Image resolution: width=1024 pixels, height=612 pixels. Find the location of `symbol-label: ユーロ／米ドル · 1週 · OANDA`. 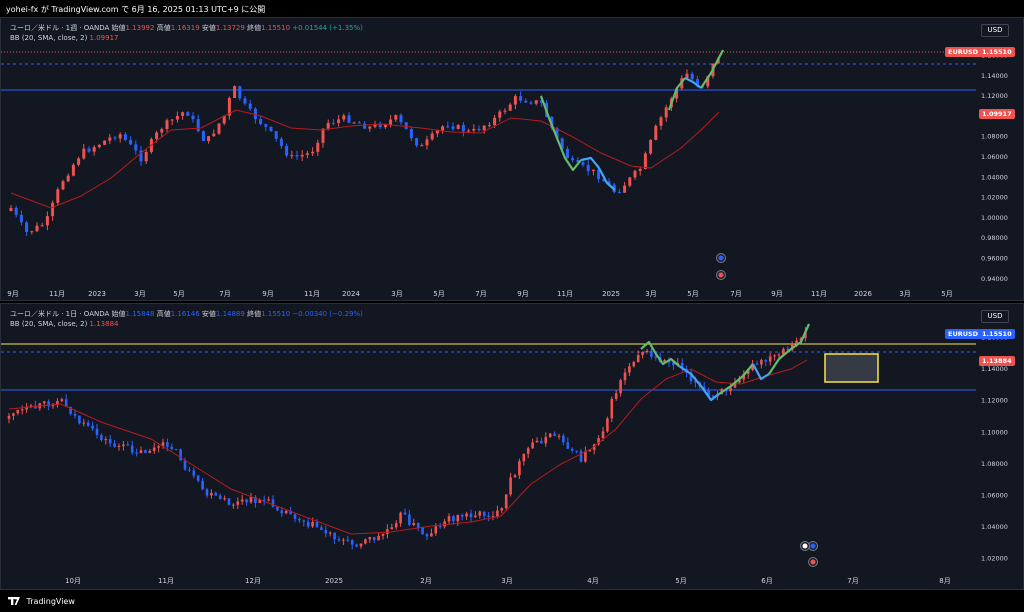

symbol-label: ユーロ／米ドル · 1週 · OANDA is located at coordinates (60, 28).